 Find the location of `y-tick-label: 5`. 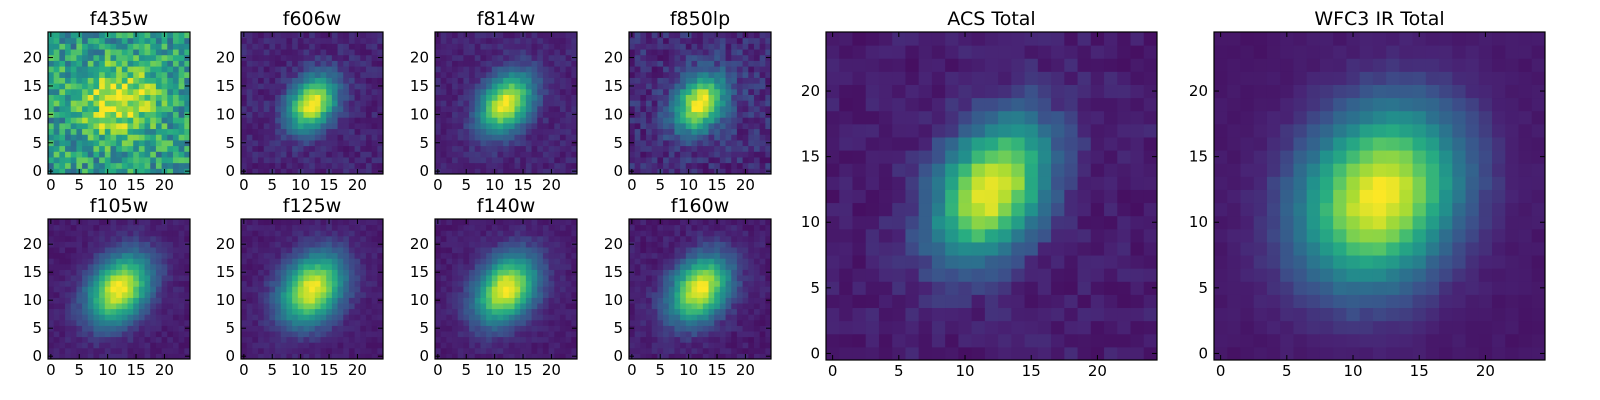

y-tick-label: 5 is located at coordinates (424, 328).